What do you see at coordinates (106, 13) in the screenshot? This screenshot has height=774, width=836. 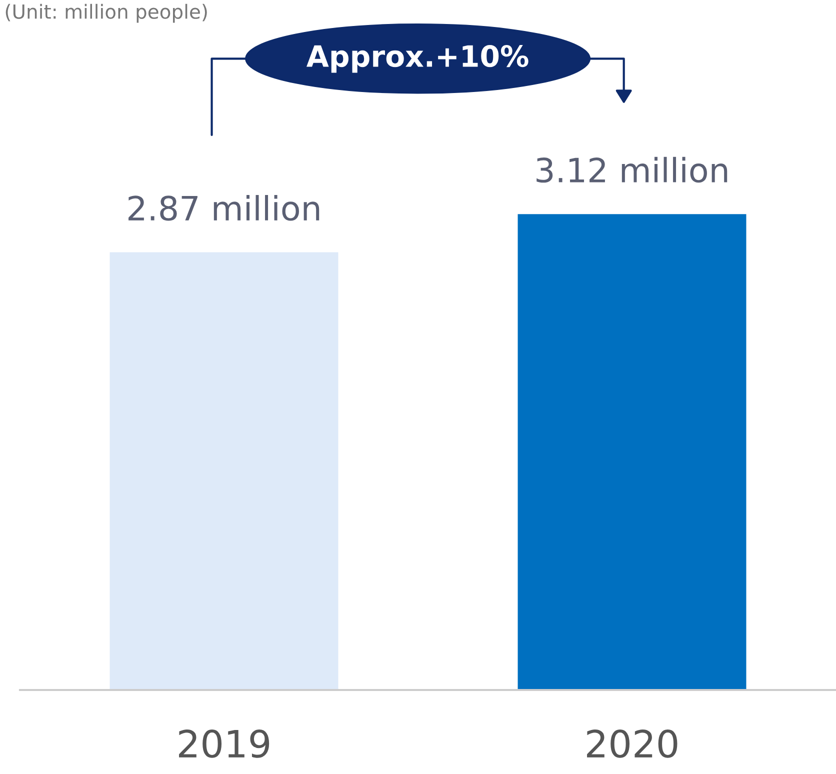 I see `chart-subtitle: (Unit: million people)` at bounding box center [106, 13].